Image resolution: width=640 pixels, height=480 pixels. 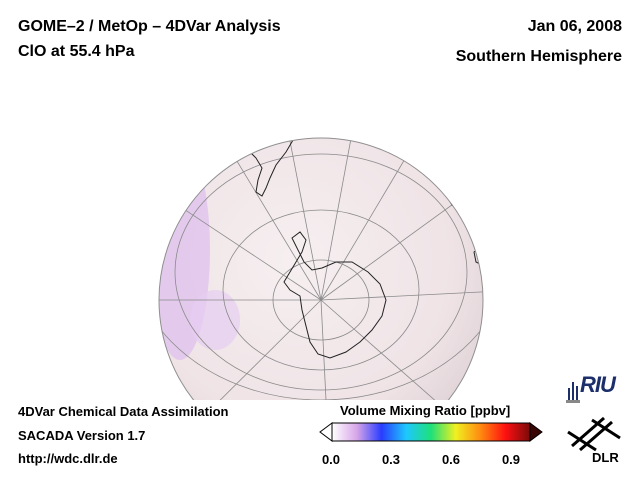 What do you see at coordinates (511, 459) in the screenshot?
I see `colorbar-tick-3: 0.9` at bounding box center [511, 459].